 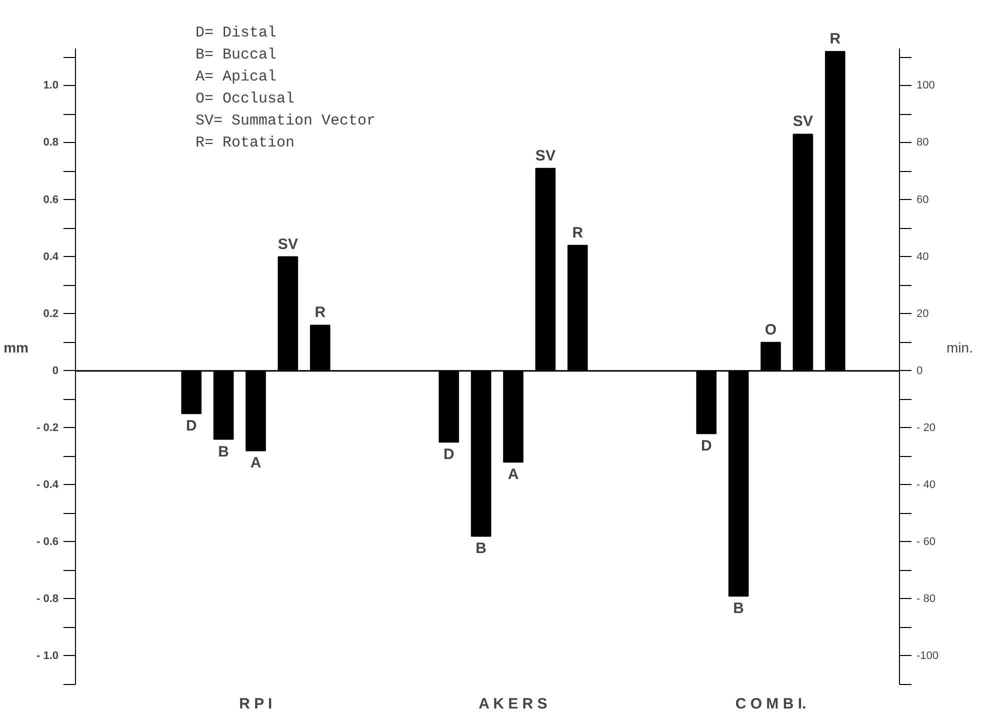 What do you see at coordinates (927, 656) in the screenshot?
I see `y2-tick-label: -100` at bounding box center [927, 656].